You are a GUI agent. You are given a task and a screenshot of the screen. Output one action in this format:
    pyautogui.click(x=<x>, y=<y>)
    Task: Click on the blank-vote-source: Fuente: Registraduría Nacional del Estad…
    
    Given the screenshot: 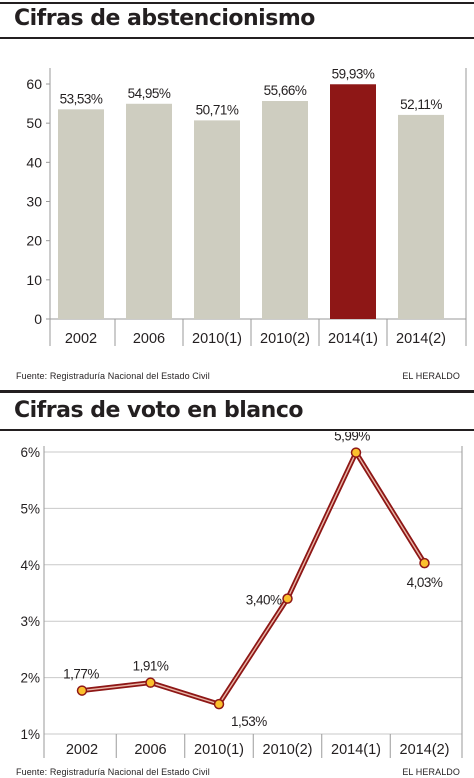 What is the action you would take?
    pyautogui.click(x=113, y=772)
    